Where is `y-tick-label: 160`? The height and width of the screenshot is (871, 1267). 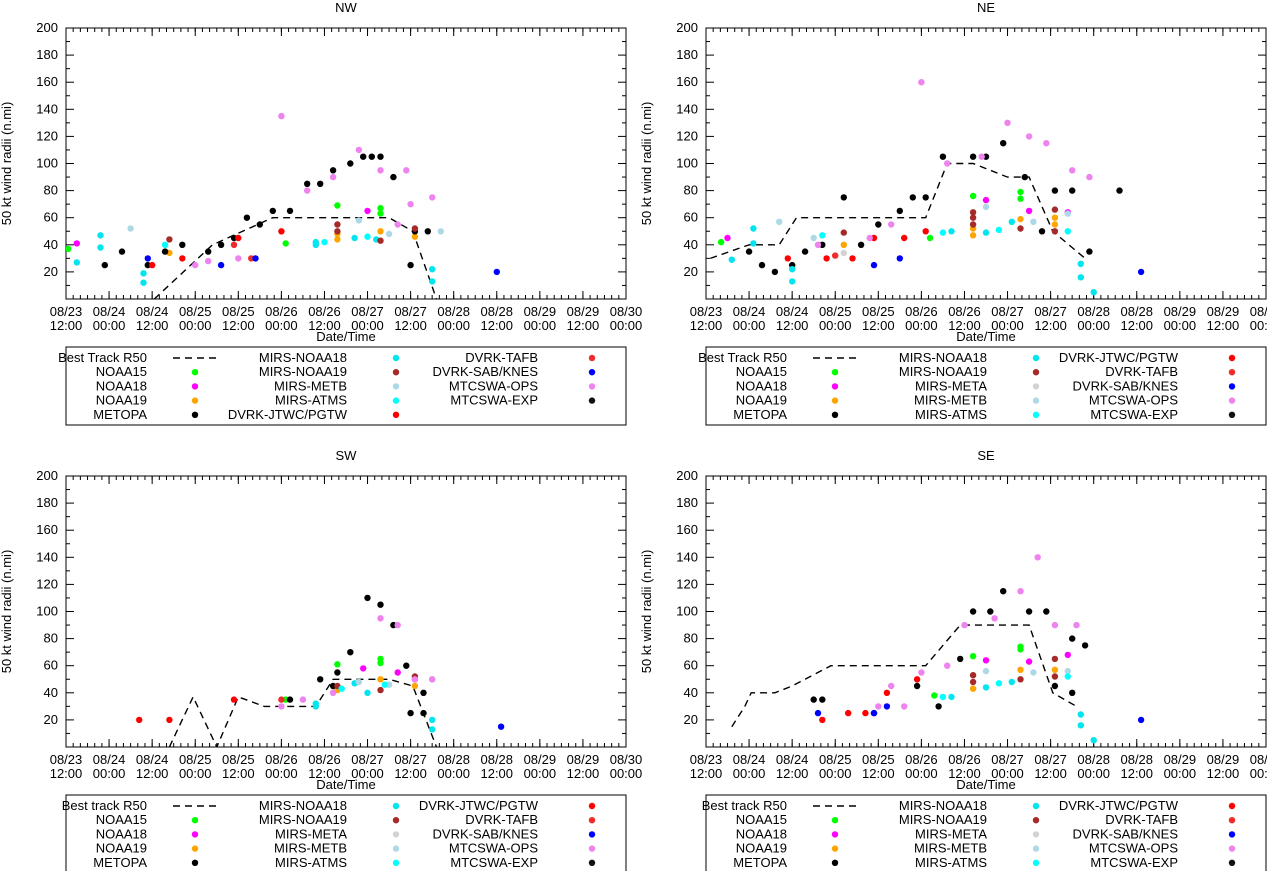
y-tick-label: 160 is located at coordinates (47, 81).